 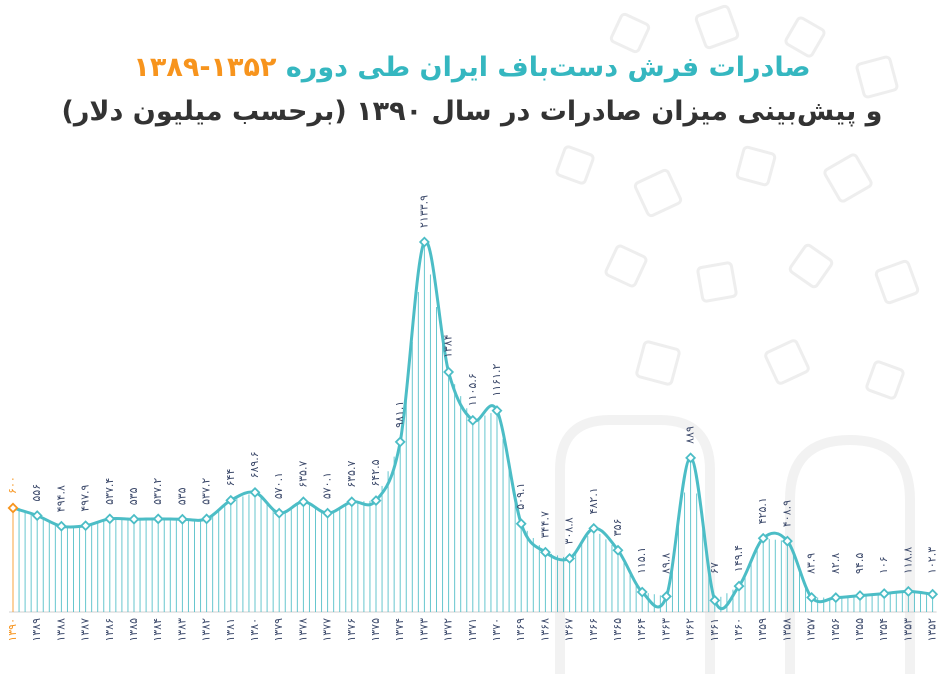 I want to click on data-value-label: ۴۹۴.۸, so click(x=60, y=498).